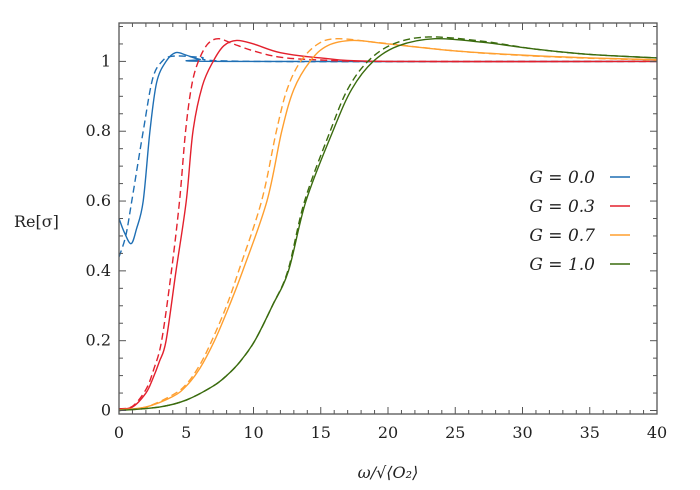 Image resolution: width=700 pixels, height=490 pixels. I want to click on y-tick-label: 0.2, so click(98, 340).